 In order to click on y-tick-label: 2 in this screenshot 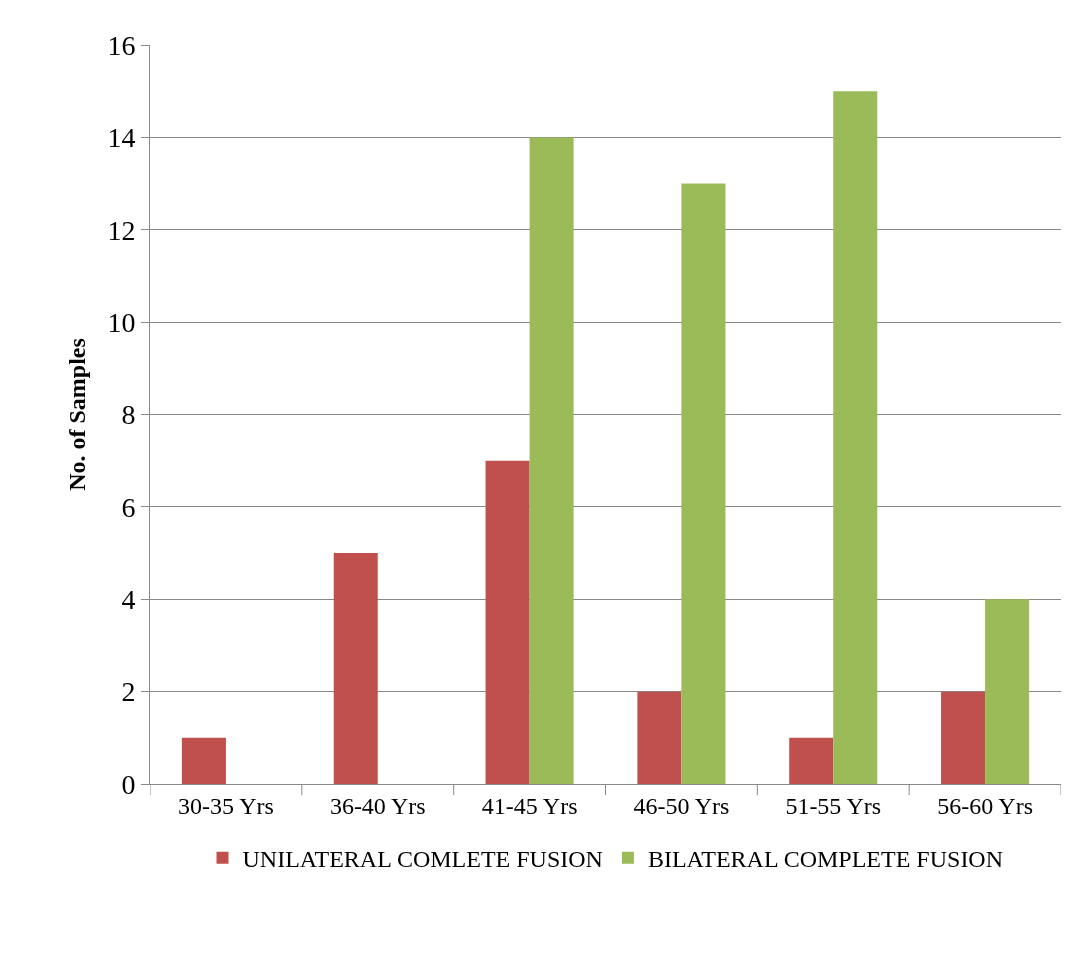, I will do `click(128, 692)`.